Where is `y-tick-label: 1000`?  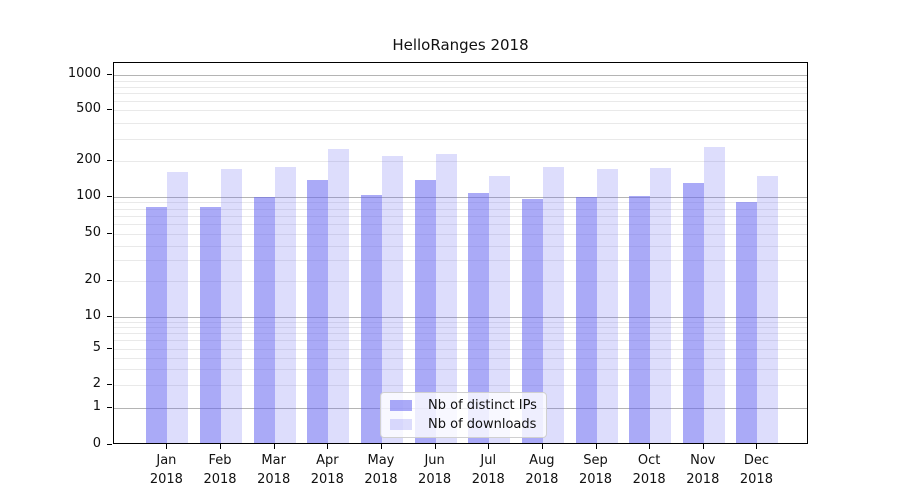 y-tick-label: 1000 is located at coordinates (84, 74).